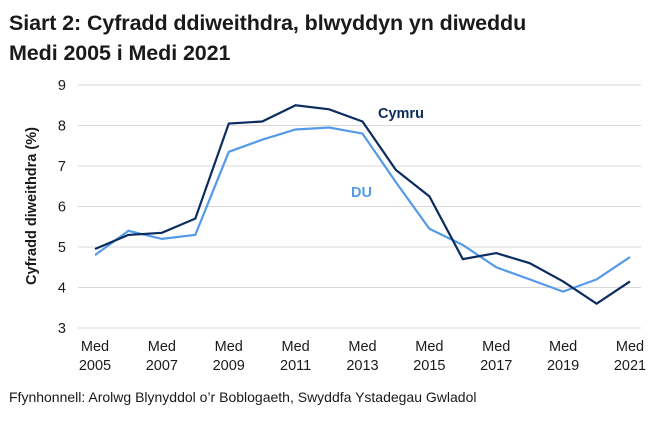  What do you see at coordinates (361, 193) in the screenshot?
I see `series-label-du: DU` at bounding box center [361, 193].